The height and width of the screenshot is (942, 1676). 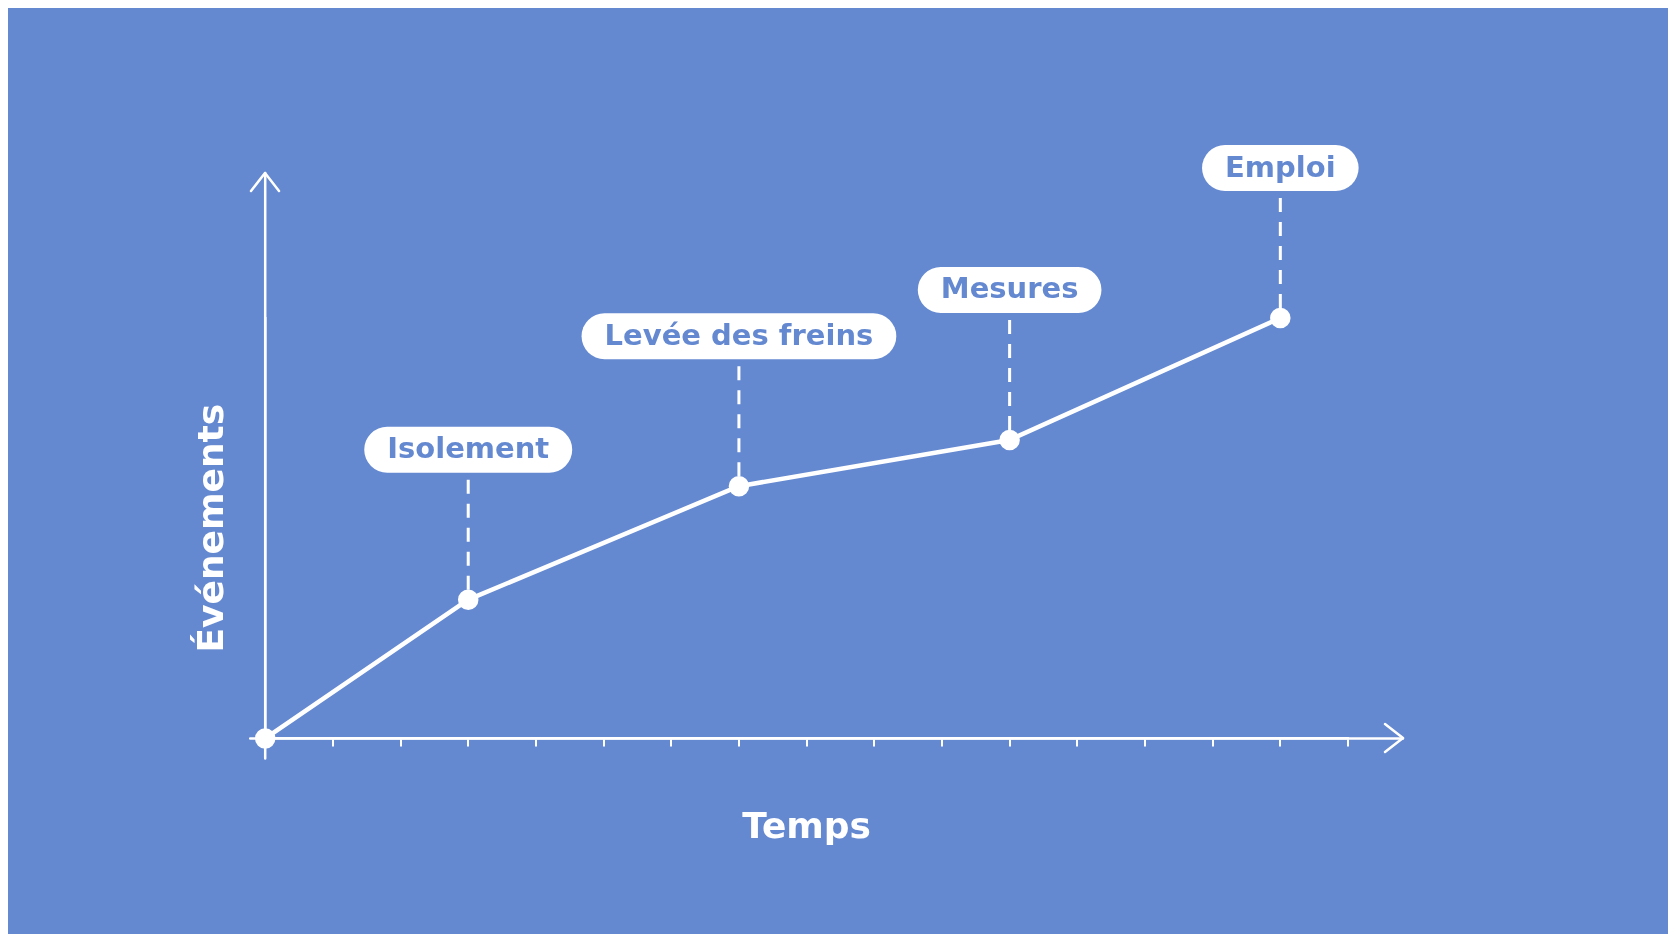 I want to click on text: Mesures, so click(x=1009, y=288).